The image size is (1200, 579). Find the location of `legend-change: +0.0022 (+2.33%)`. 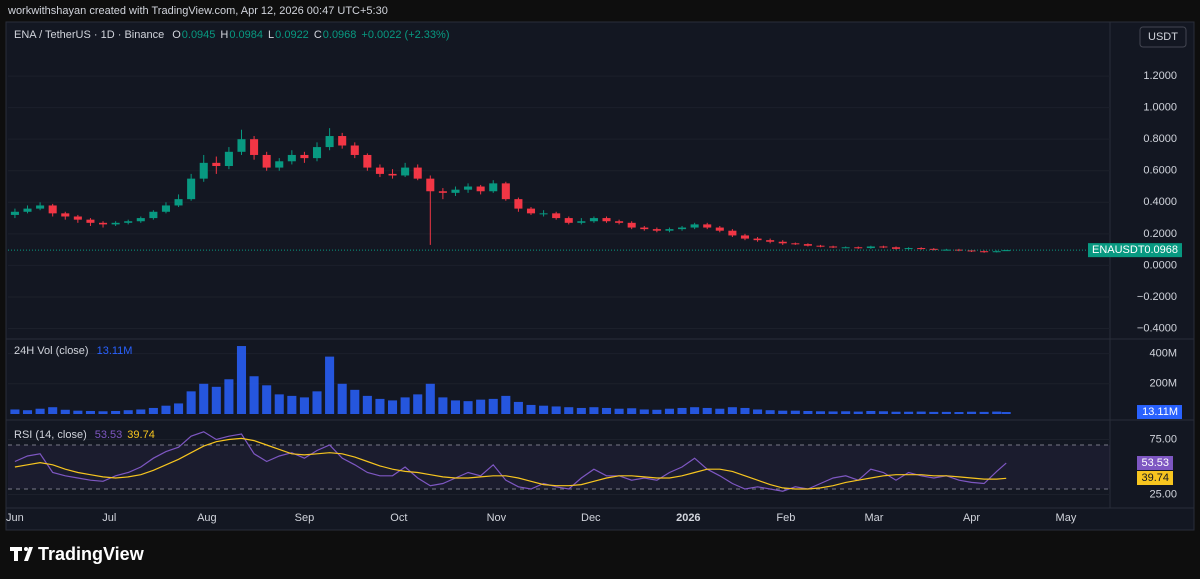

legend-change: +0.0022 (+2.33%) is located at coordinates (405, 35).